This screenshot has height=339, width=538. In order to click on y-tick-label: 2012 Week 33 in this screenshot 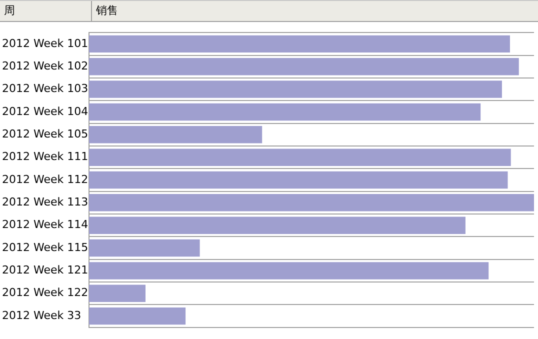, I will do `click(42, 315)`.